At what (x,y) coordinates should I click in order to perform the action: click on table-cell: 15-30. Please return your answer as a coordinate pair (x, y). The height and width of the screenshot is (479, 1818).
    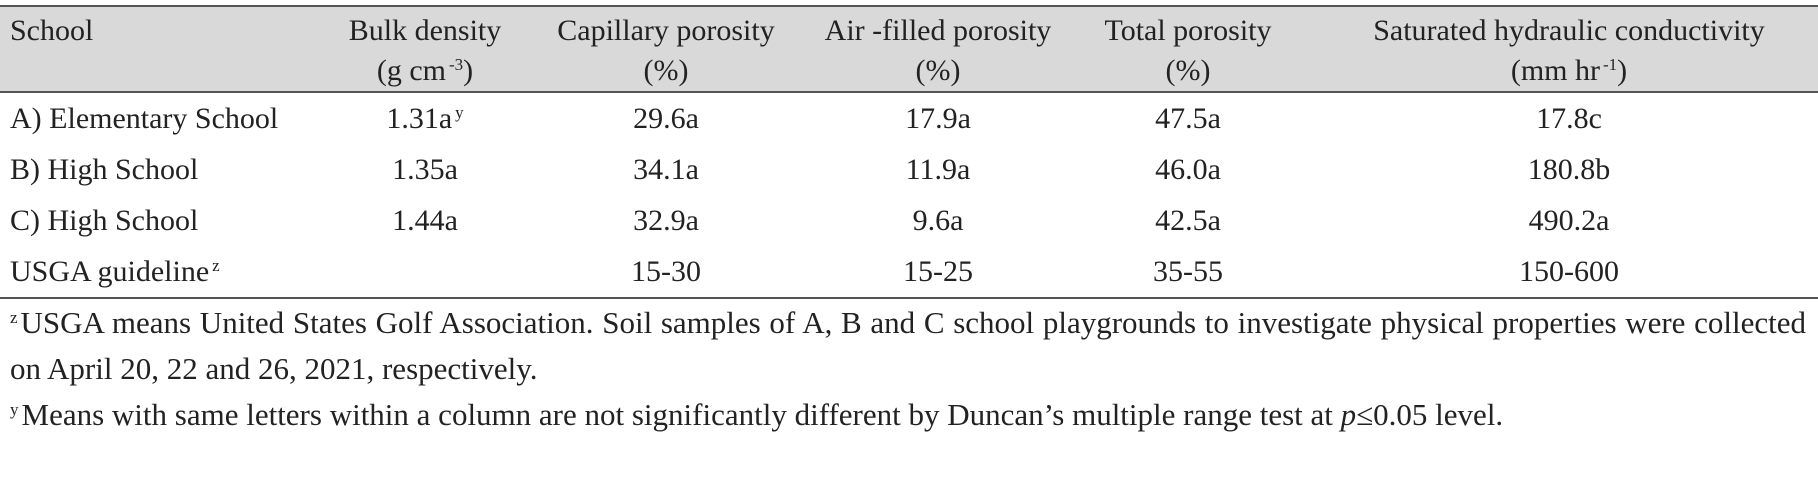
    Looking at the image, I should click on (666, 272).